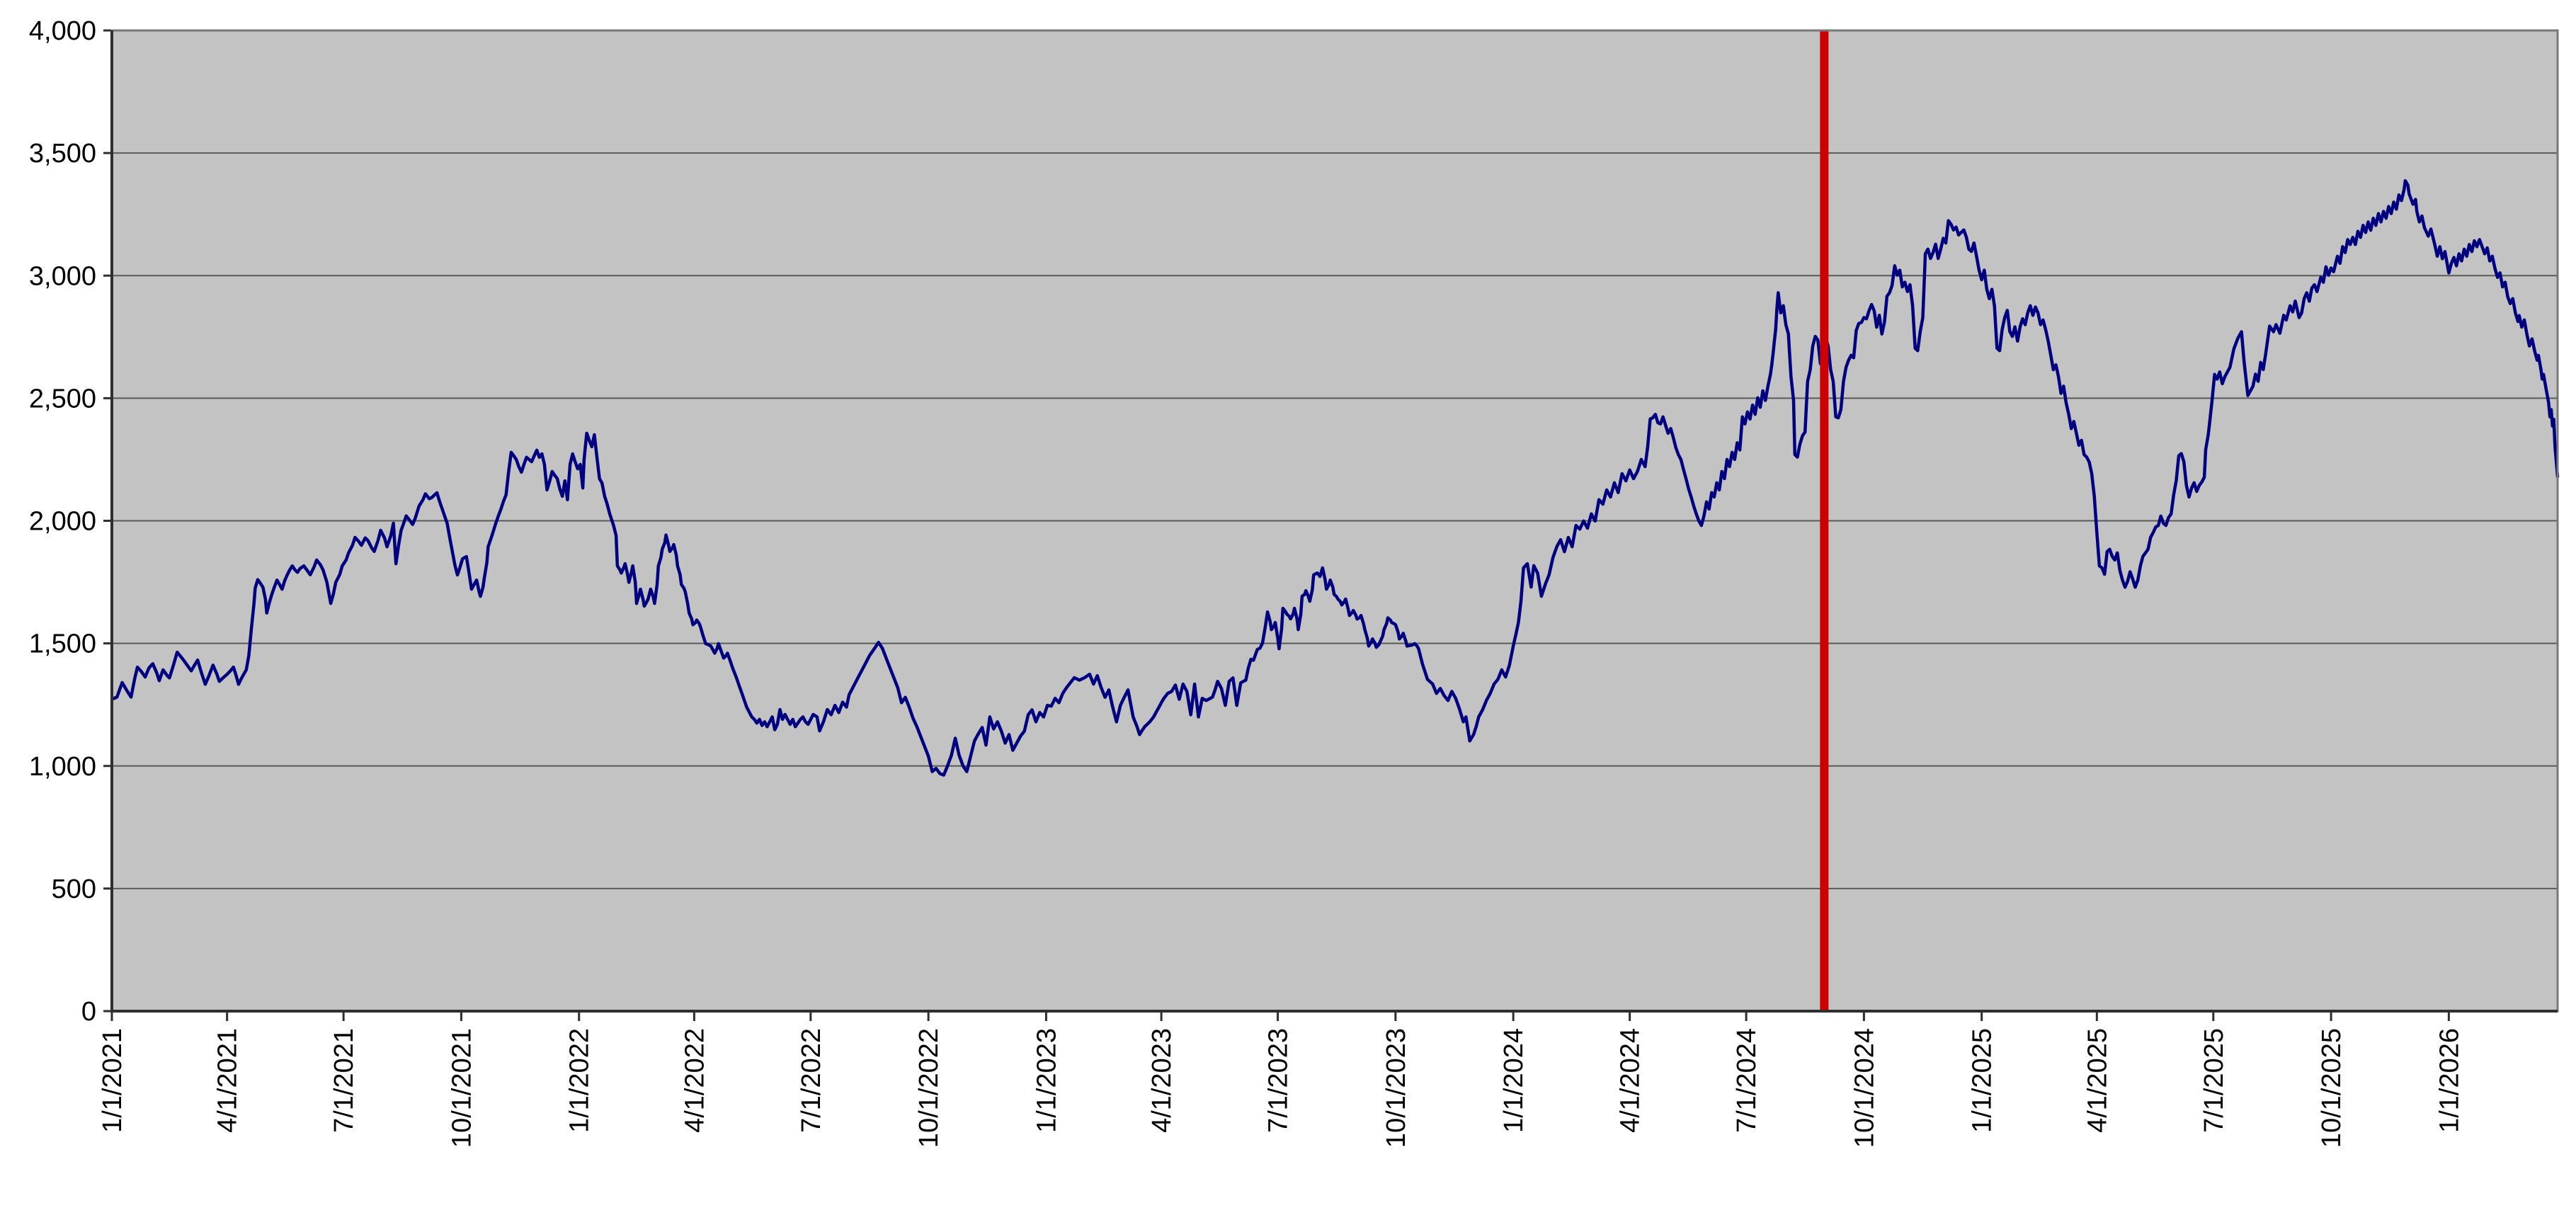 The height and width of the screenshot is (1220, 2576). I want to click on x-axis-label: 7/1/2025, so click(2214, 1080).